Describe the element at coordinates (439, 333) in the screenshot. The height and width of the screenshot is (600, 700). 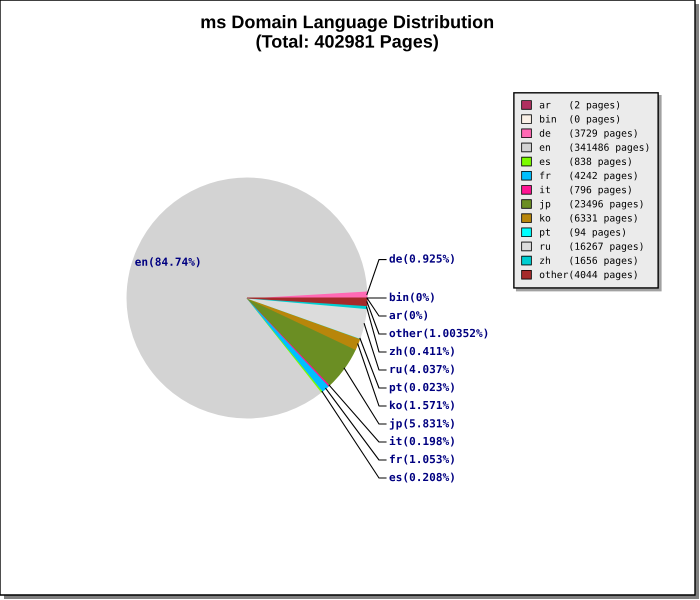
I see `data-label: other(1.00352%)` at that location.